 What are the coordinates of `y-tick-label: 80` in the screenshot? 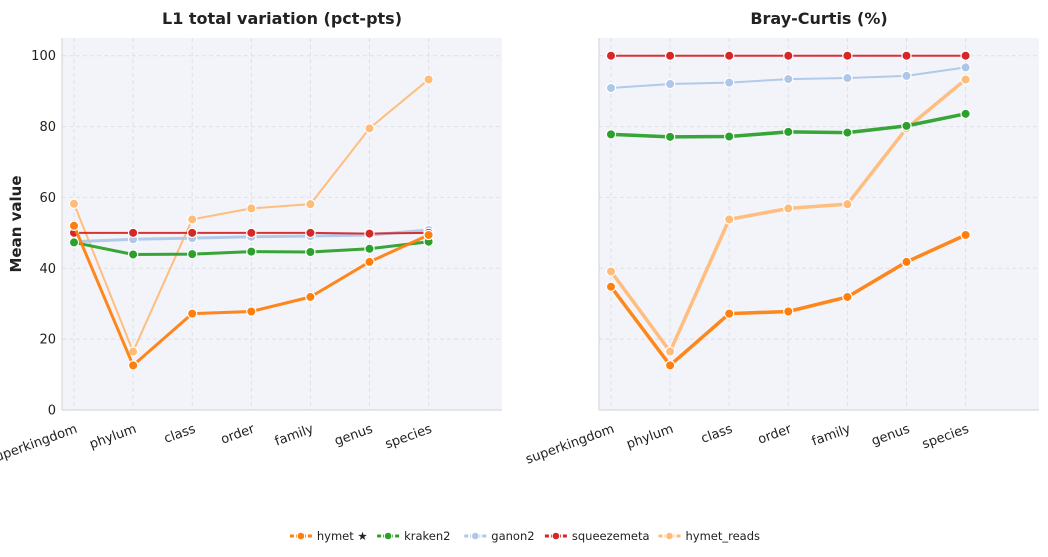 It's located at (47, 127).